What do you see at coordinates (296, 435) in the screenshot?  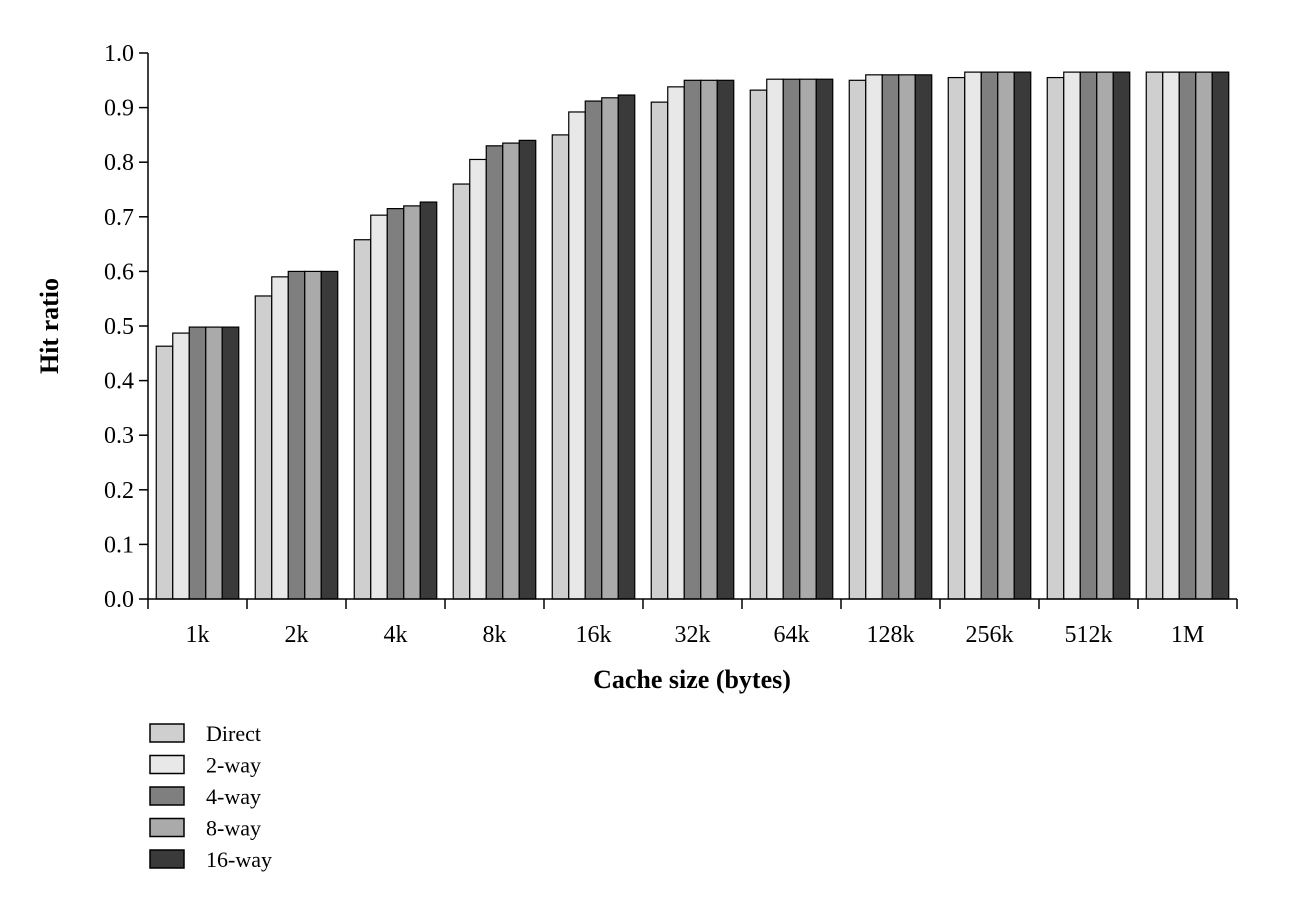 I see `bar-2k-4-way` at bounding box center [296, 435].